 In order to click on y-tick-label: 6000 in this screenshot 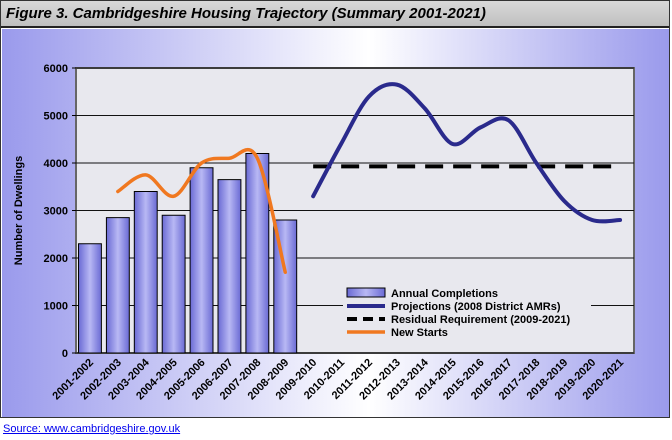, I will do `click(56, 69)`.